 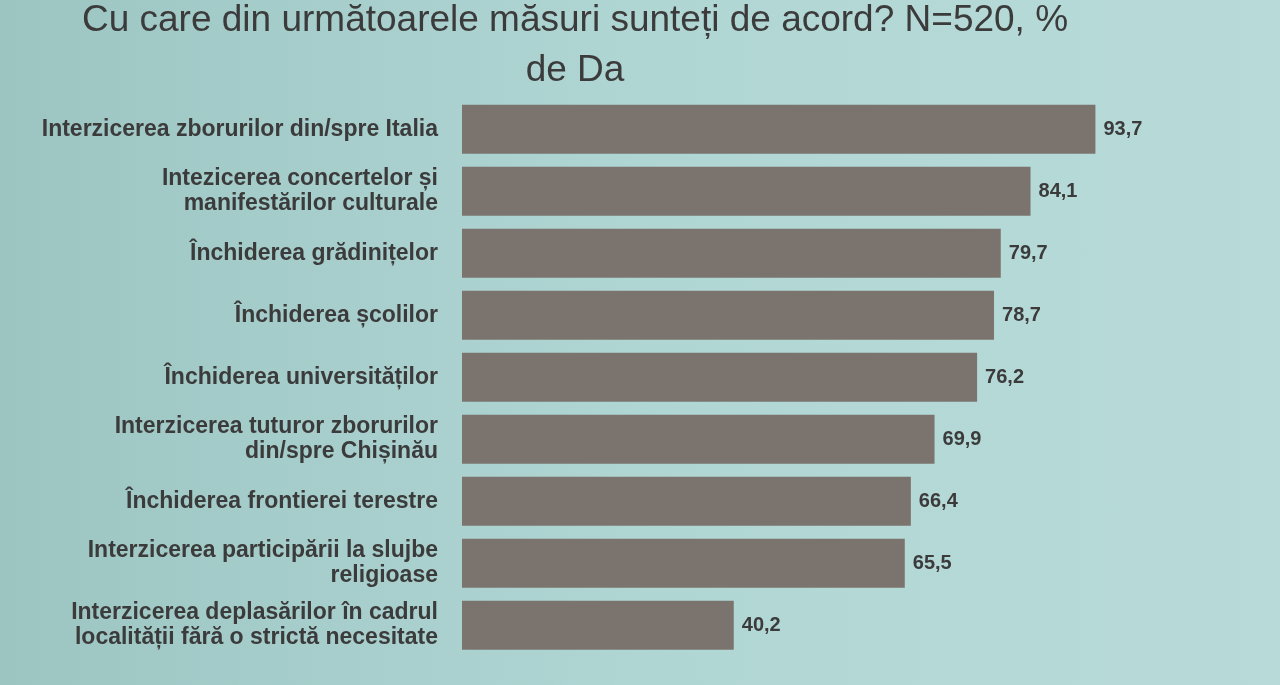 What do you see at coordinates (1123, 127) in the screenshot?
I see `data-label: 93,7` at bounding box center [1123, 127].